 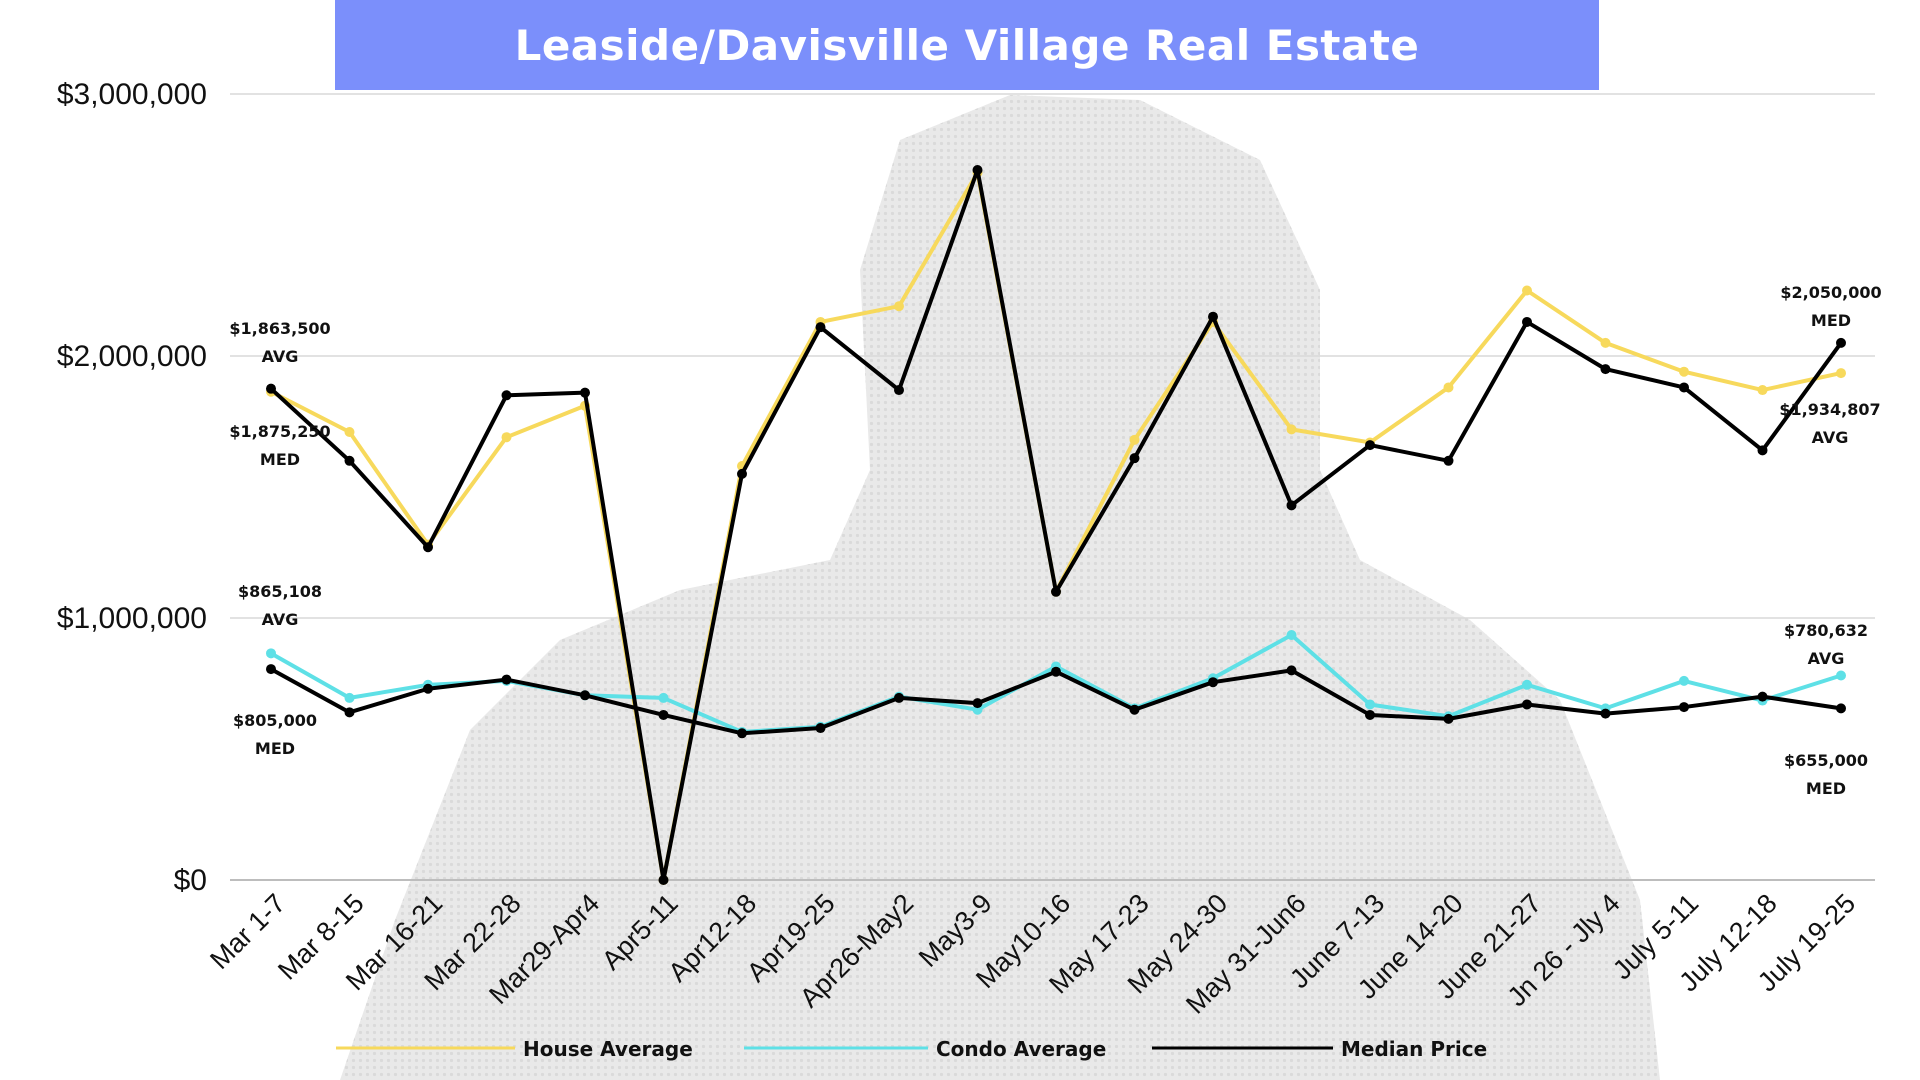 I want to click on legend-item: Condo Average, so click(x=925, y=1049).